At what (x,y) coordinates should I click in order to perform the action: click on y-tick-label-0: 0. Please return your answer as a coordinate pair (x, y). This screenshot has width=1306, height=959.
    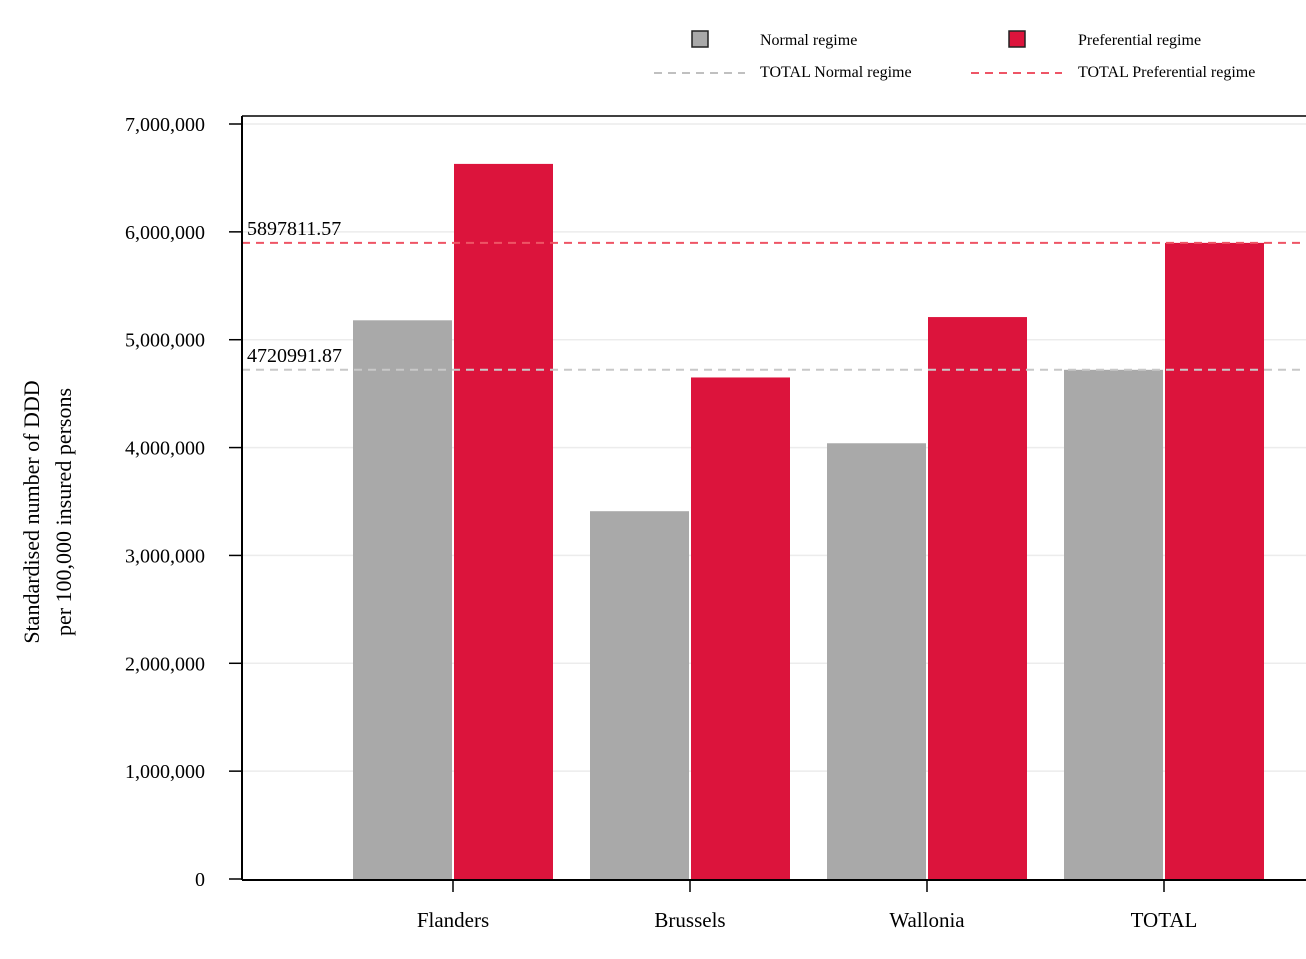
    Looking at the image, I should click on (200, 880).